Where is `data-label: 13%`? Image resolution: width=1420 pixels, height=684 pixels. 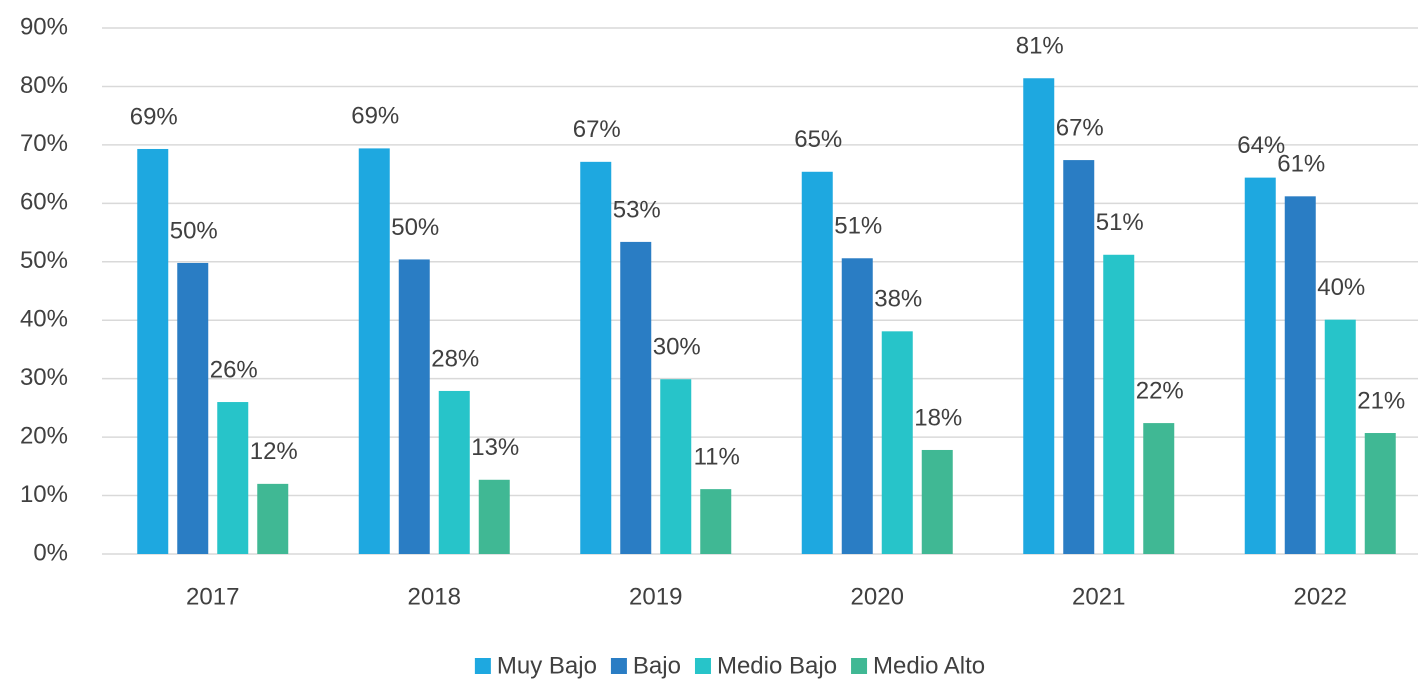
data-label: 13% is located at coordinates (495, 447).